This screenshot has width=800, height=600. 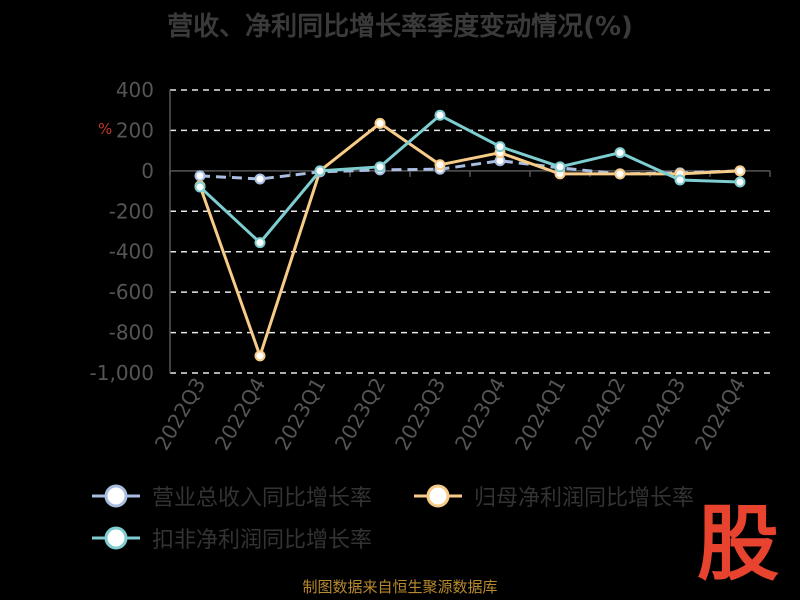 I want to click on y-tick-label: -1,000, so click(x=122, y=373).